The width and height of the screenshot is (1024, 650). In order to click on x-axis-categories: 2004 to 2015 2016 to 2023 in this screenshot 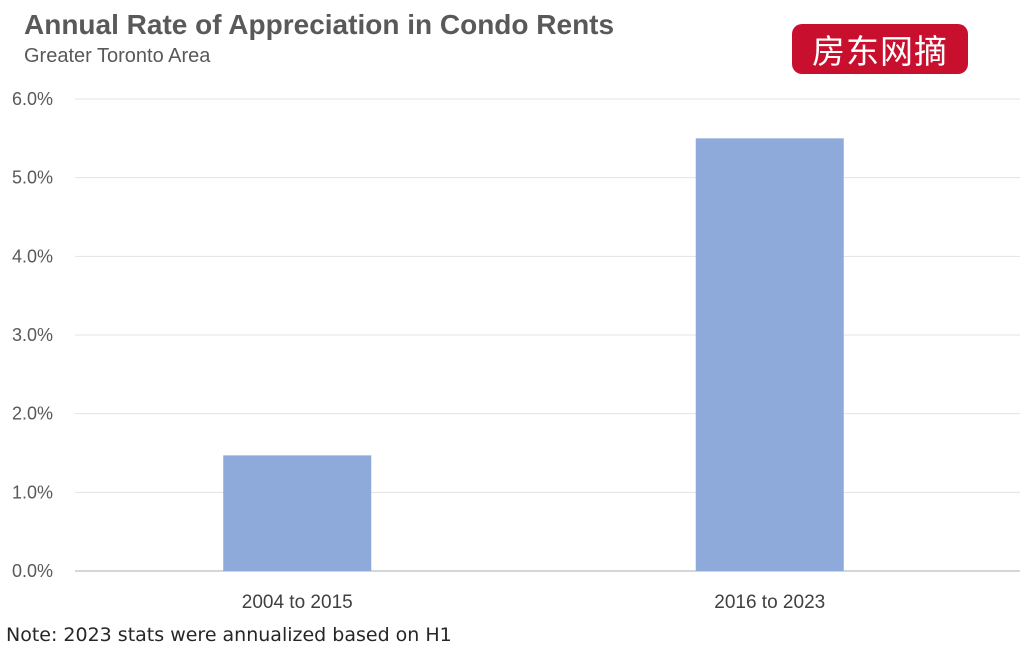, I will do `click(533, 602)`.